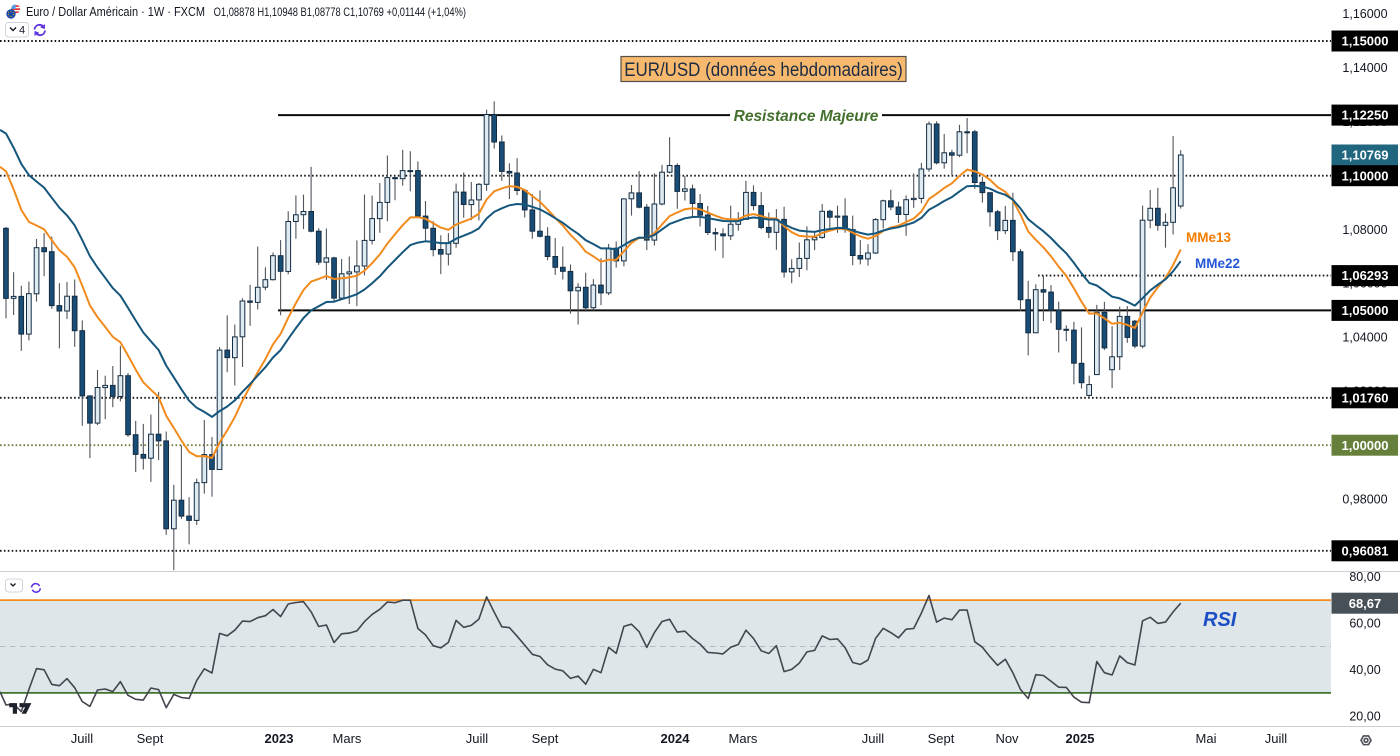  I want to click on svg-text: 2023, so click(279, 738).